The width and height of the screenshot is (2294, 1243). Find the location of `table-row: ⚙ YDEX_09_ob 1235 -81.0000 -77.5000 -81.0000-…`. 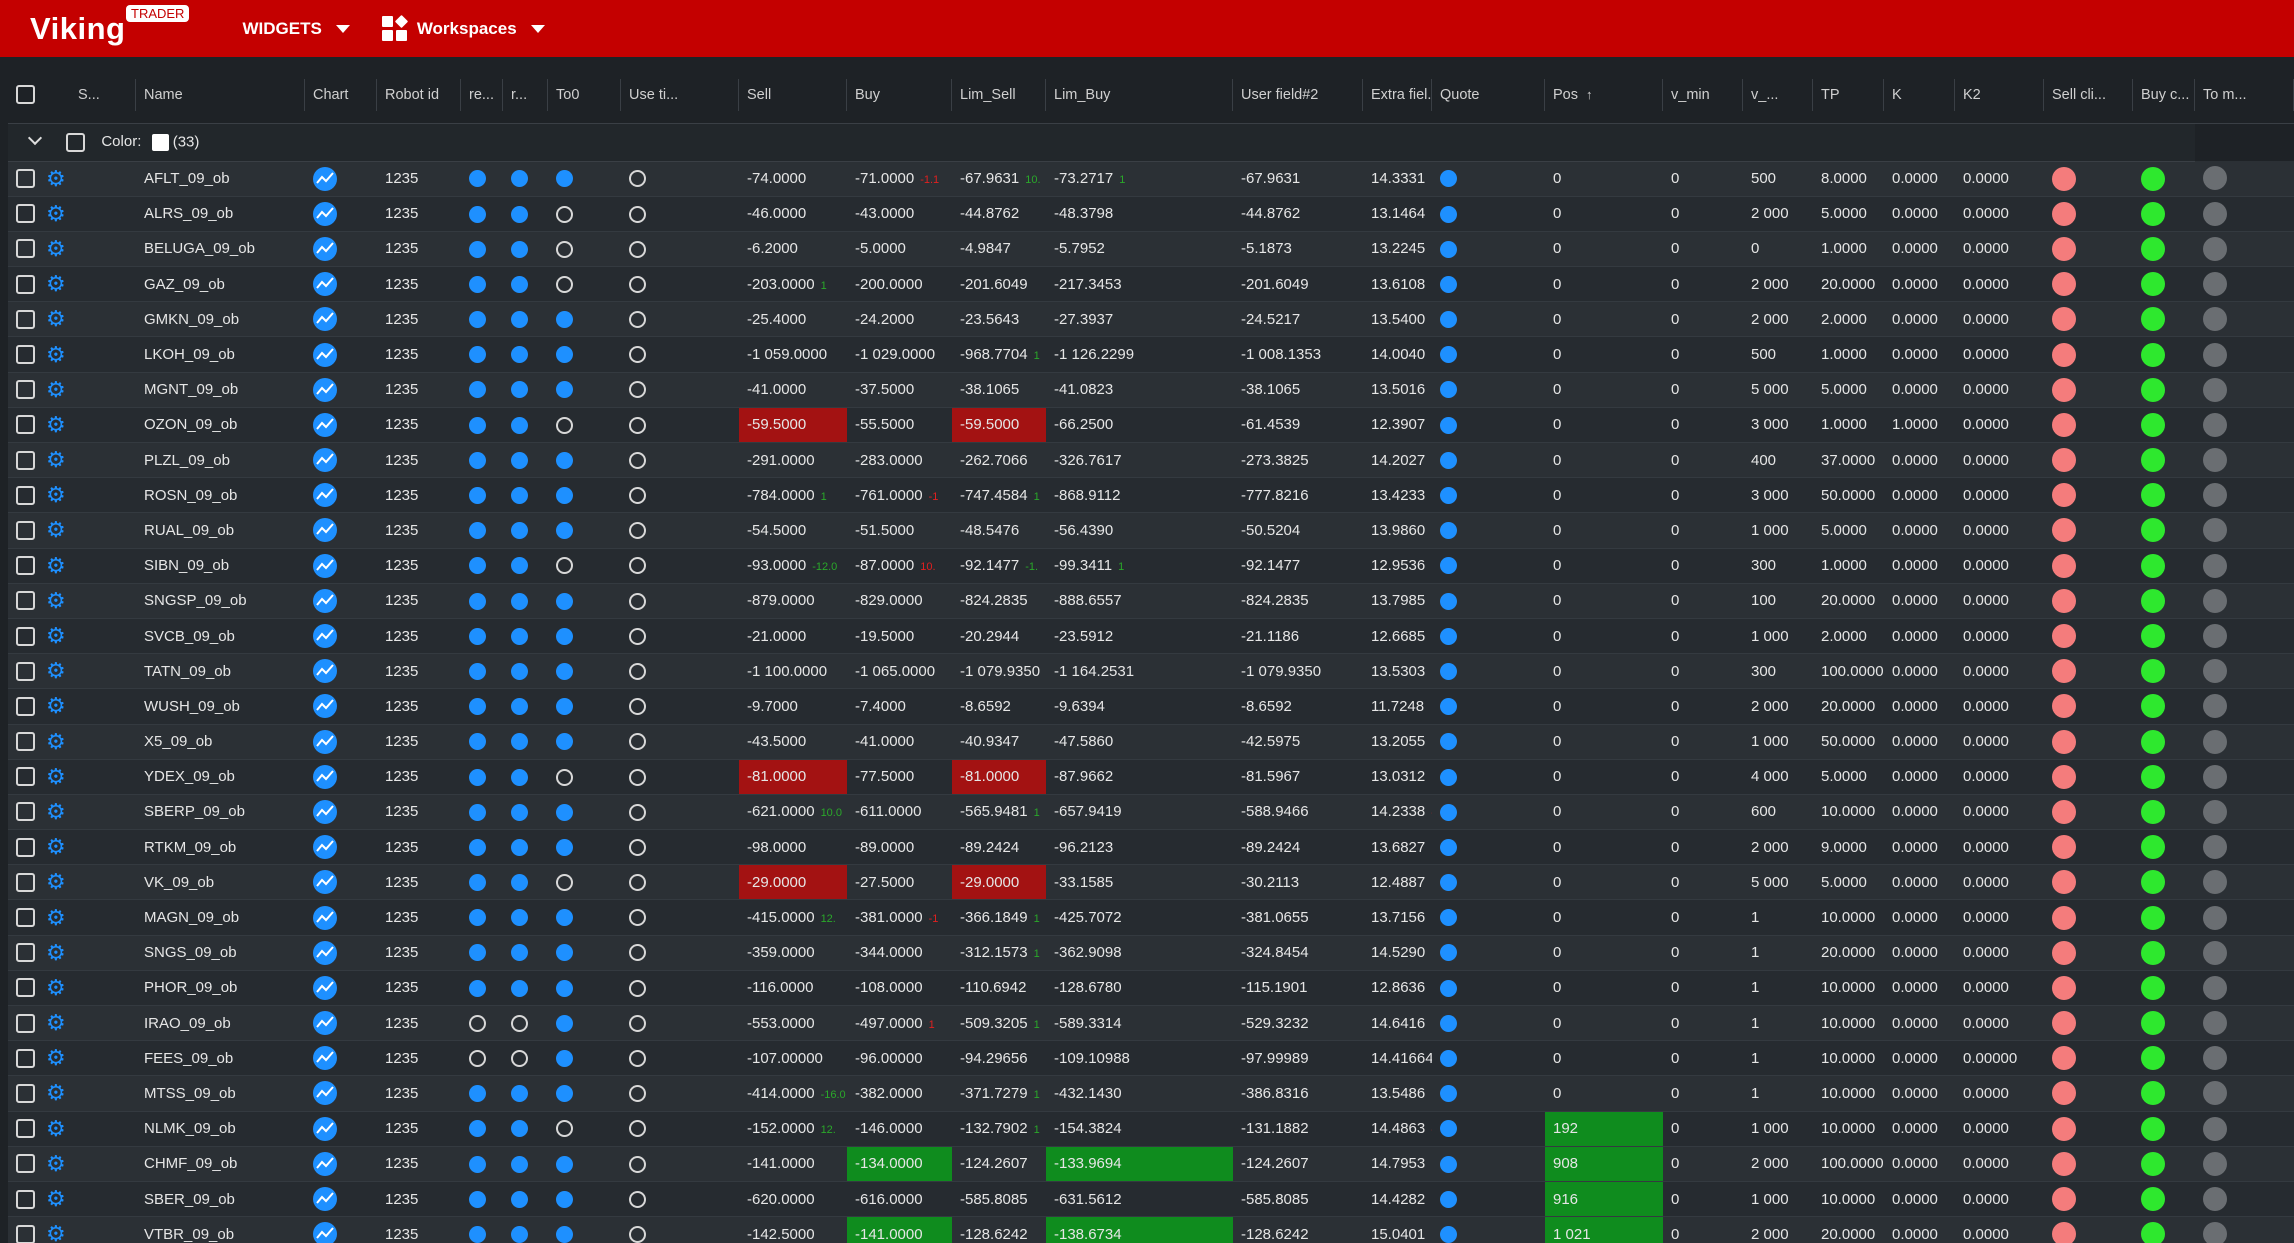

table-row: ⚙ YDEX_09_ob 1235 -81.0000 -77.5000 -81.0000-… is located at coordinates (1151, 777).